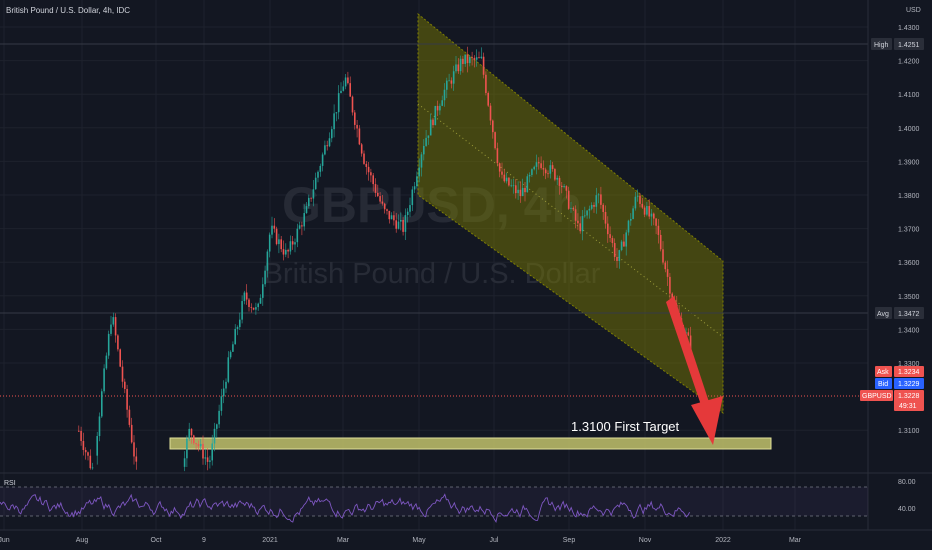 The width and height of the screenshot is (932, 550). I want to click on ask-badge-label: Ask, so click(883, 372).